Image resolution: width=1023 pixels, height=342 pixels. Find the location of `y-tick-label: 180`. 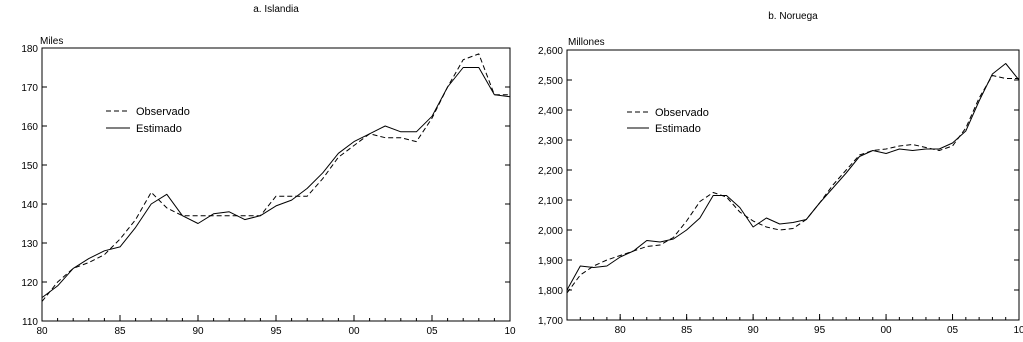

y-tick-label: 180 is located at coordinates (29, 49).